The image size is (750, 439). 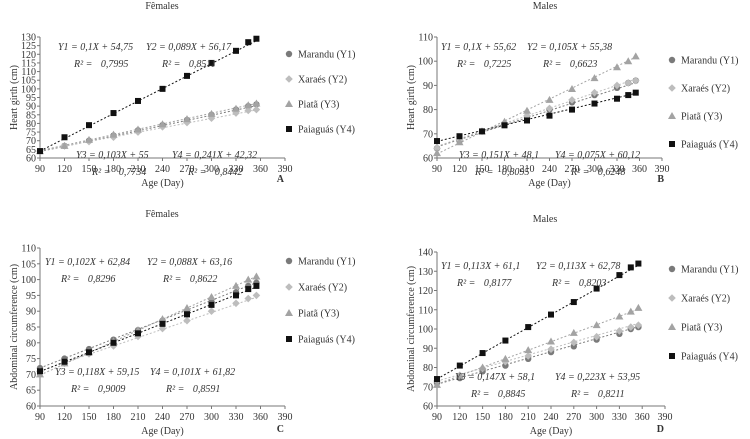 What do you see at coordinates (280, 429) in the screenshot?
I see `panel-letter: C` at bounding box center [280, 429].